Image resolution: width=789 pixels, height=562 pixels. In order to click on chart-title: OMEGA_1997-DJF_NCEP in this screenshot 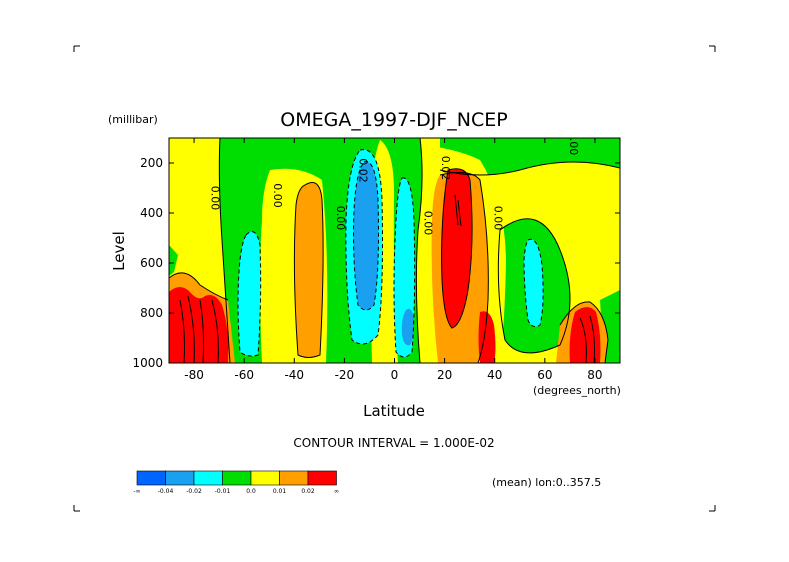, I will do `click(393, 120)`.